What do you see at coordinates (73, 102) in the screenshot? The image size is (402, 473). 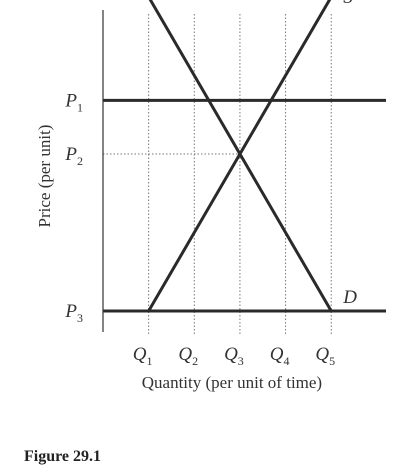 I see `tick-p1: P1` at bounding box center [73, 102].